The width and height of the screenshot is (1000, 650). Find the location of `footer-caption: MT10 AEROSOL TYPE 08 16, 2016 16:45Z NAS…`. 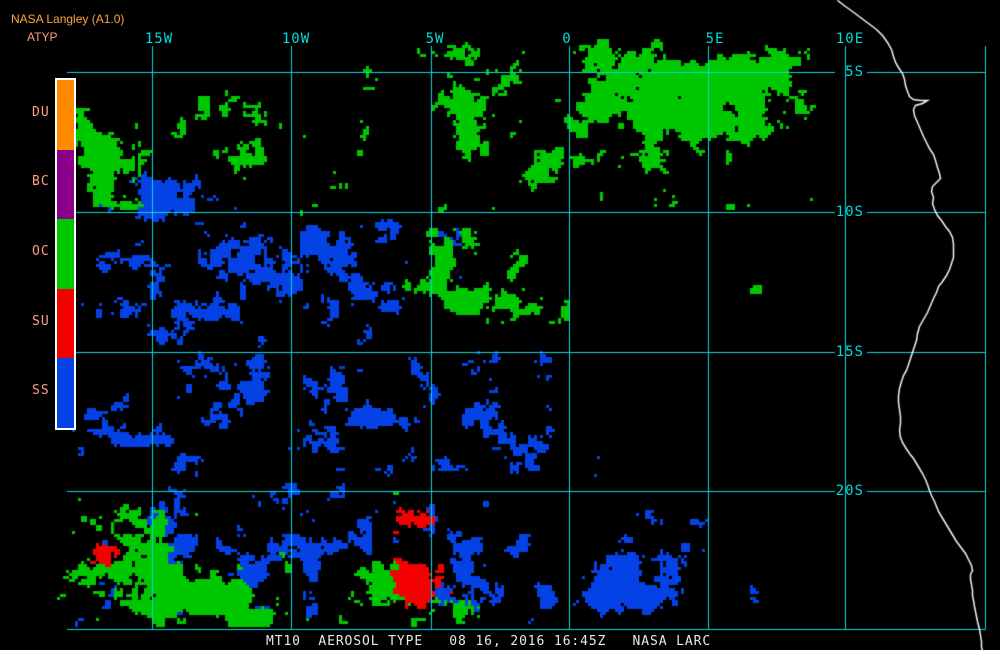

footer-caption: MT10 AEROSOL TYPE 08 16, 2016 16:45Z NAS… is located at coordinates (489, 641).